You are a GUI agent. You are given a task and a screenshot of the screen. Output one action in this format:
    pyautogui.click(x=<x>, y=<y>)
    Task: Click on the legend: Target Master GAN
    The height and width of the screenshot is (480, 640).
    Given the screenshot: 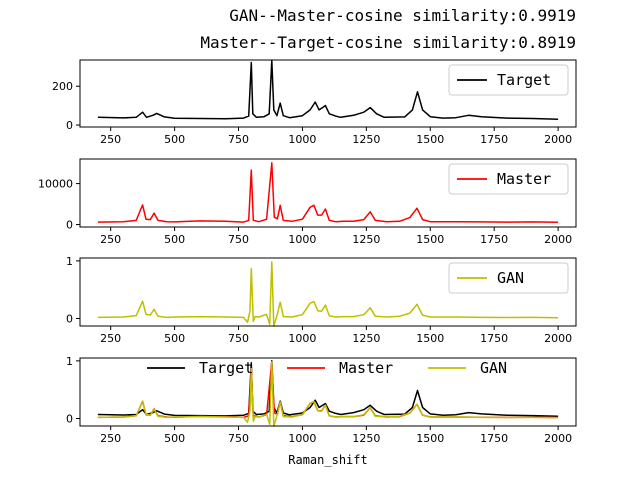 What is the action you would take?
    pyautogui.click(x=327, y=368)
    